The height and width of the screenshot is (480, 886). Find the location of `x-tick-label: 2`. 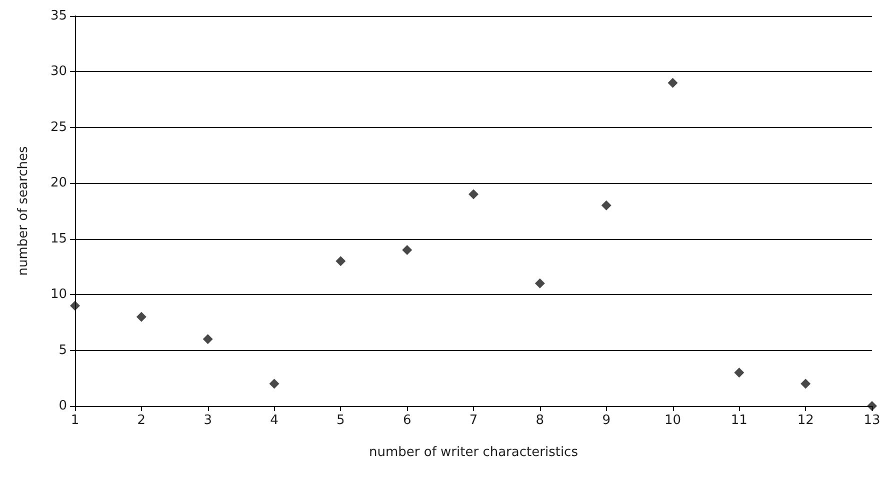

x-tick-label: 2 is located at coordinates (141, 420).